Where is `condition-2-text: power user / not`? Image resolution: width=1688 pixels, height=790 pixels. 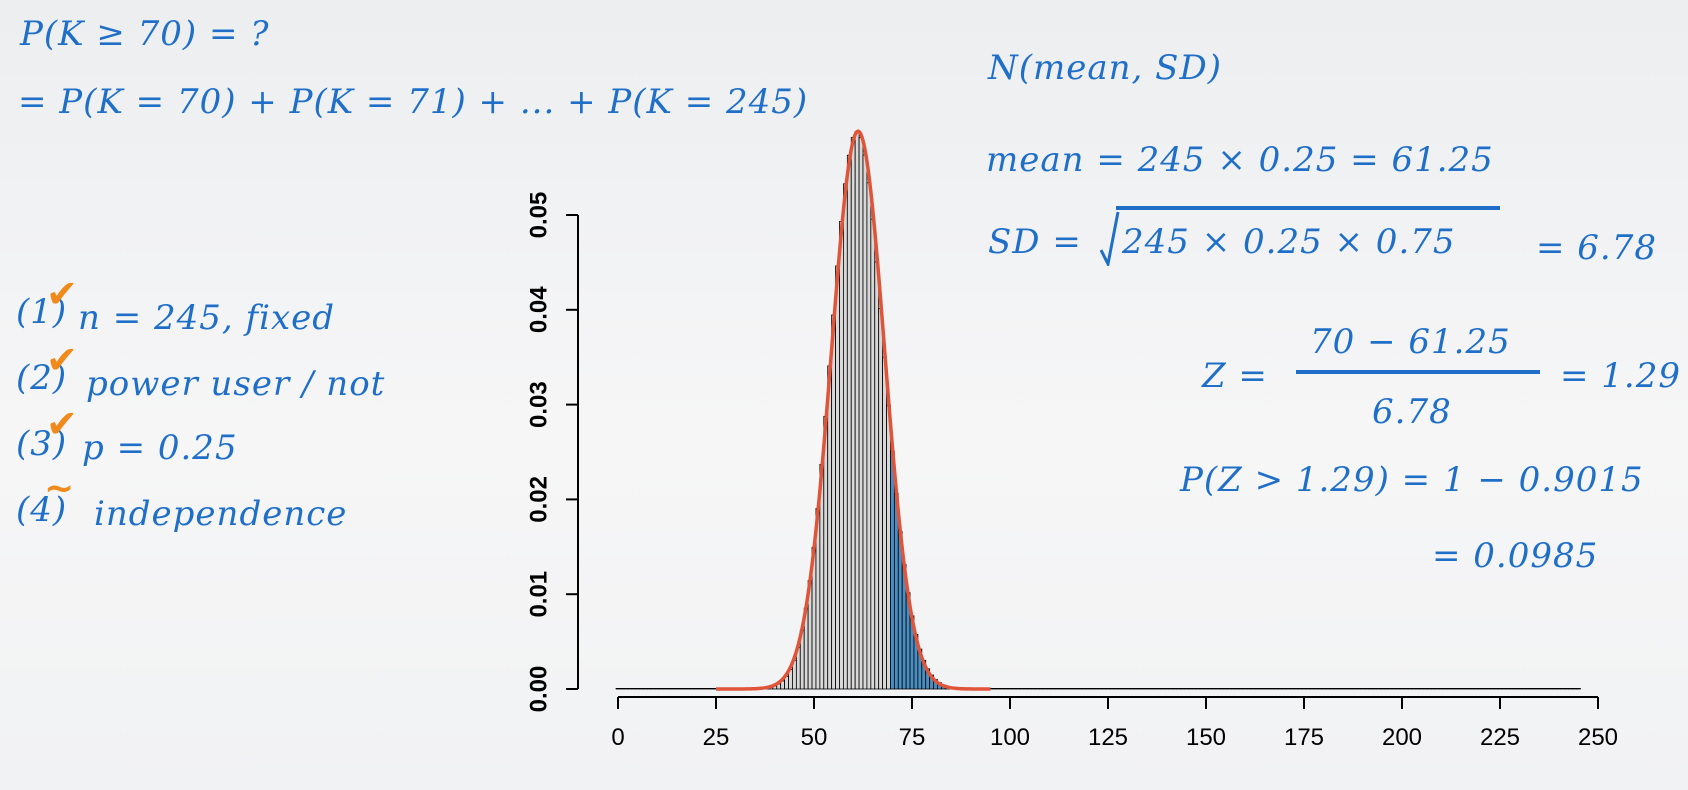
condition-2-text: power user / not is located at coordinates (236, 384).